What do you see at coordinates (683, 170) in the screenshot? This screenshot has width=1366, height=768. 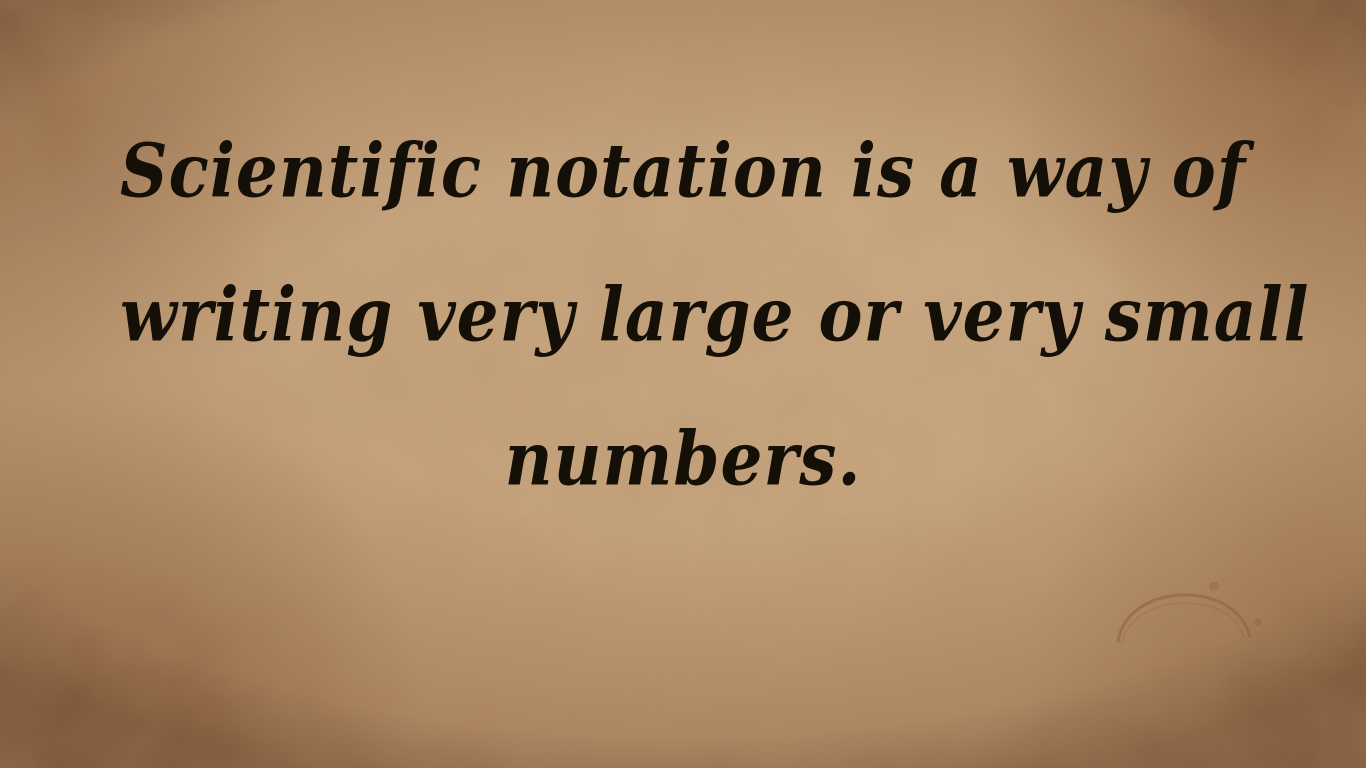 I see `text-line-1: Scientific notation is a way of` at bounding box center [683, 170].